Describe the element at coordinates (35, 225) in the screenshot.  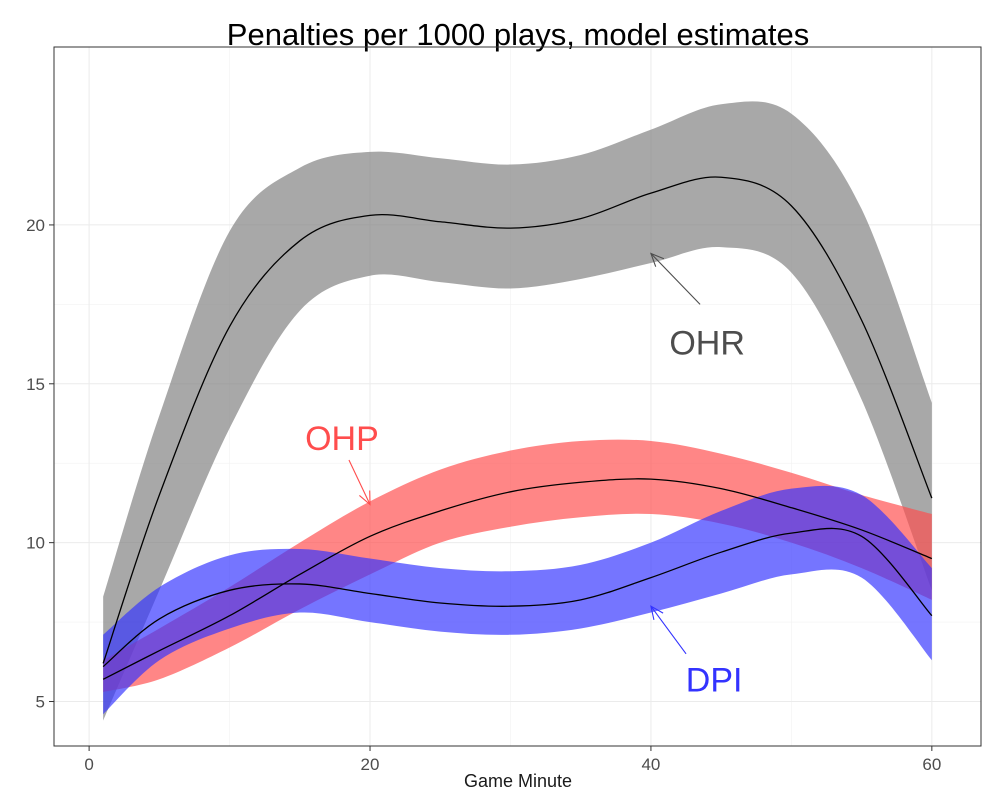
I see `y-tick-label: 20` at that location.